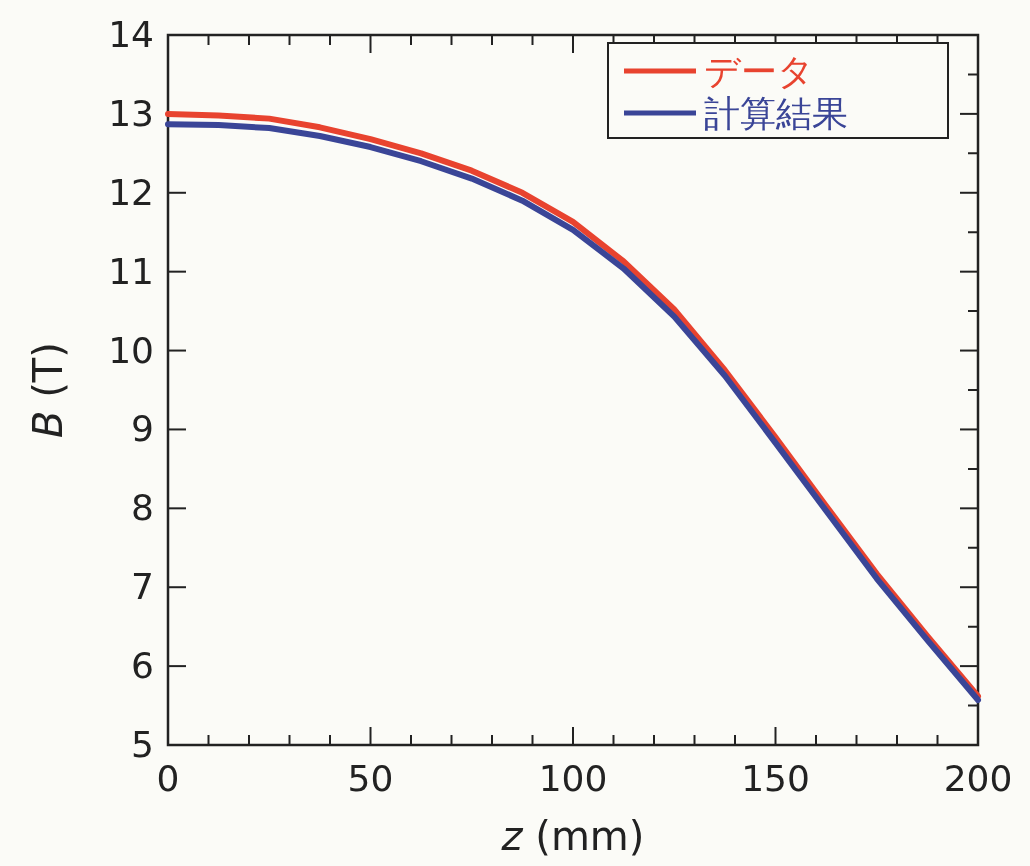 This screenshot has width=1030, height=866. I want to click on legend-label: 計算結果, so click(776, 113).